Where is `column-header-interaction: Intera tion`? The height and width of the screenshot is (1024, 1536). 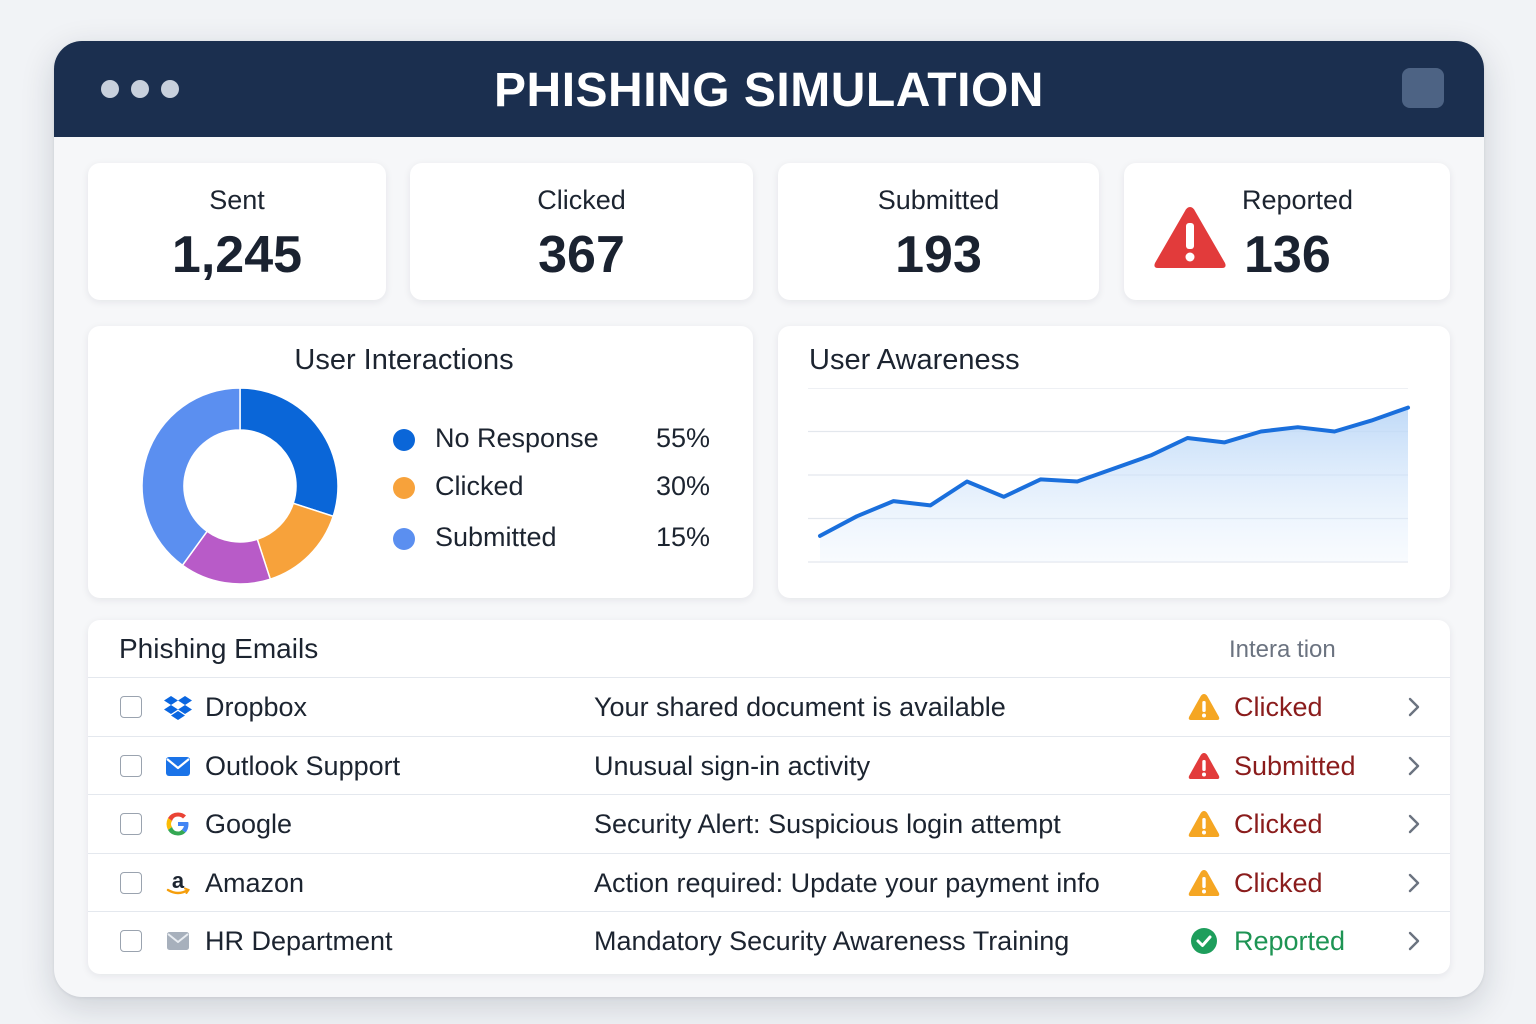 column-header-interaction: Intera tion is located at coordinates (1282, 649).